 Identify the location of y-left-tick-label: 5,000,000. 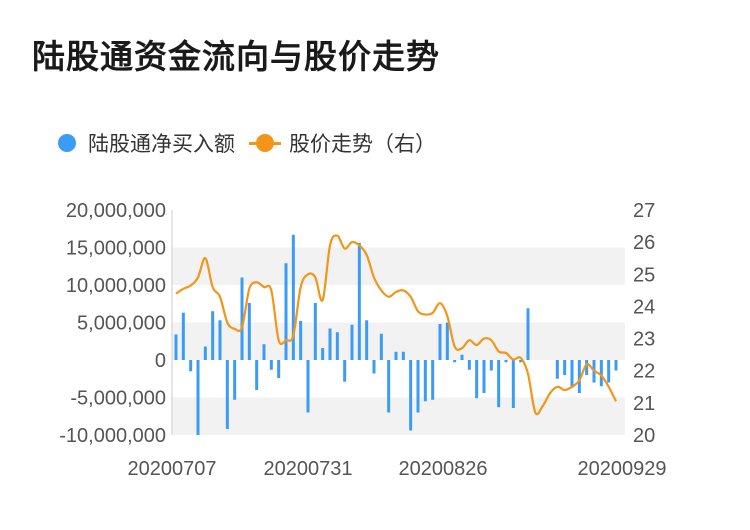
(121, 324).